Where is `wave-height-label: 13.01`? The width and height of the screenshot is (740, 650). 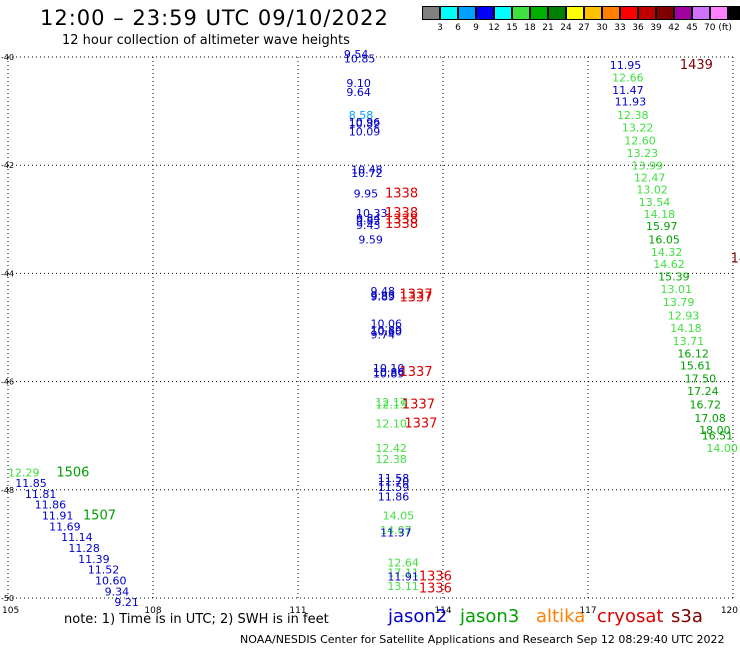
wave-height-label: 13.01 is located at coordinates (677, 289).